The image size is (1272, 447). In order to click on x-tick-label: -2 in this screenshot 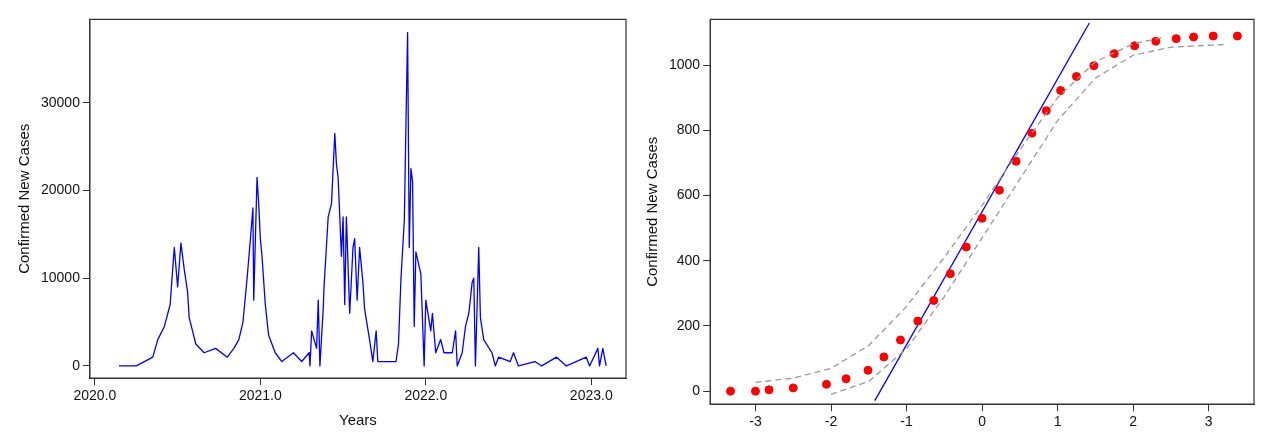, I will do `click(831, 421)`.